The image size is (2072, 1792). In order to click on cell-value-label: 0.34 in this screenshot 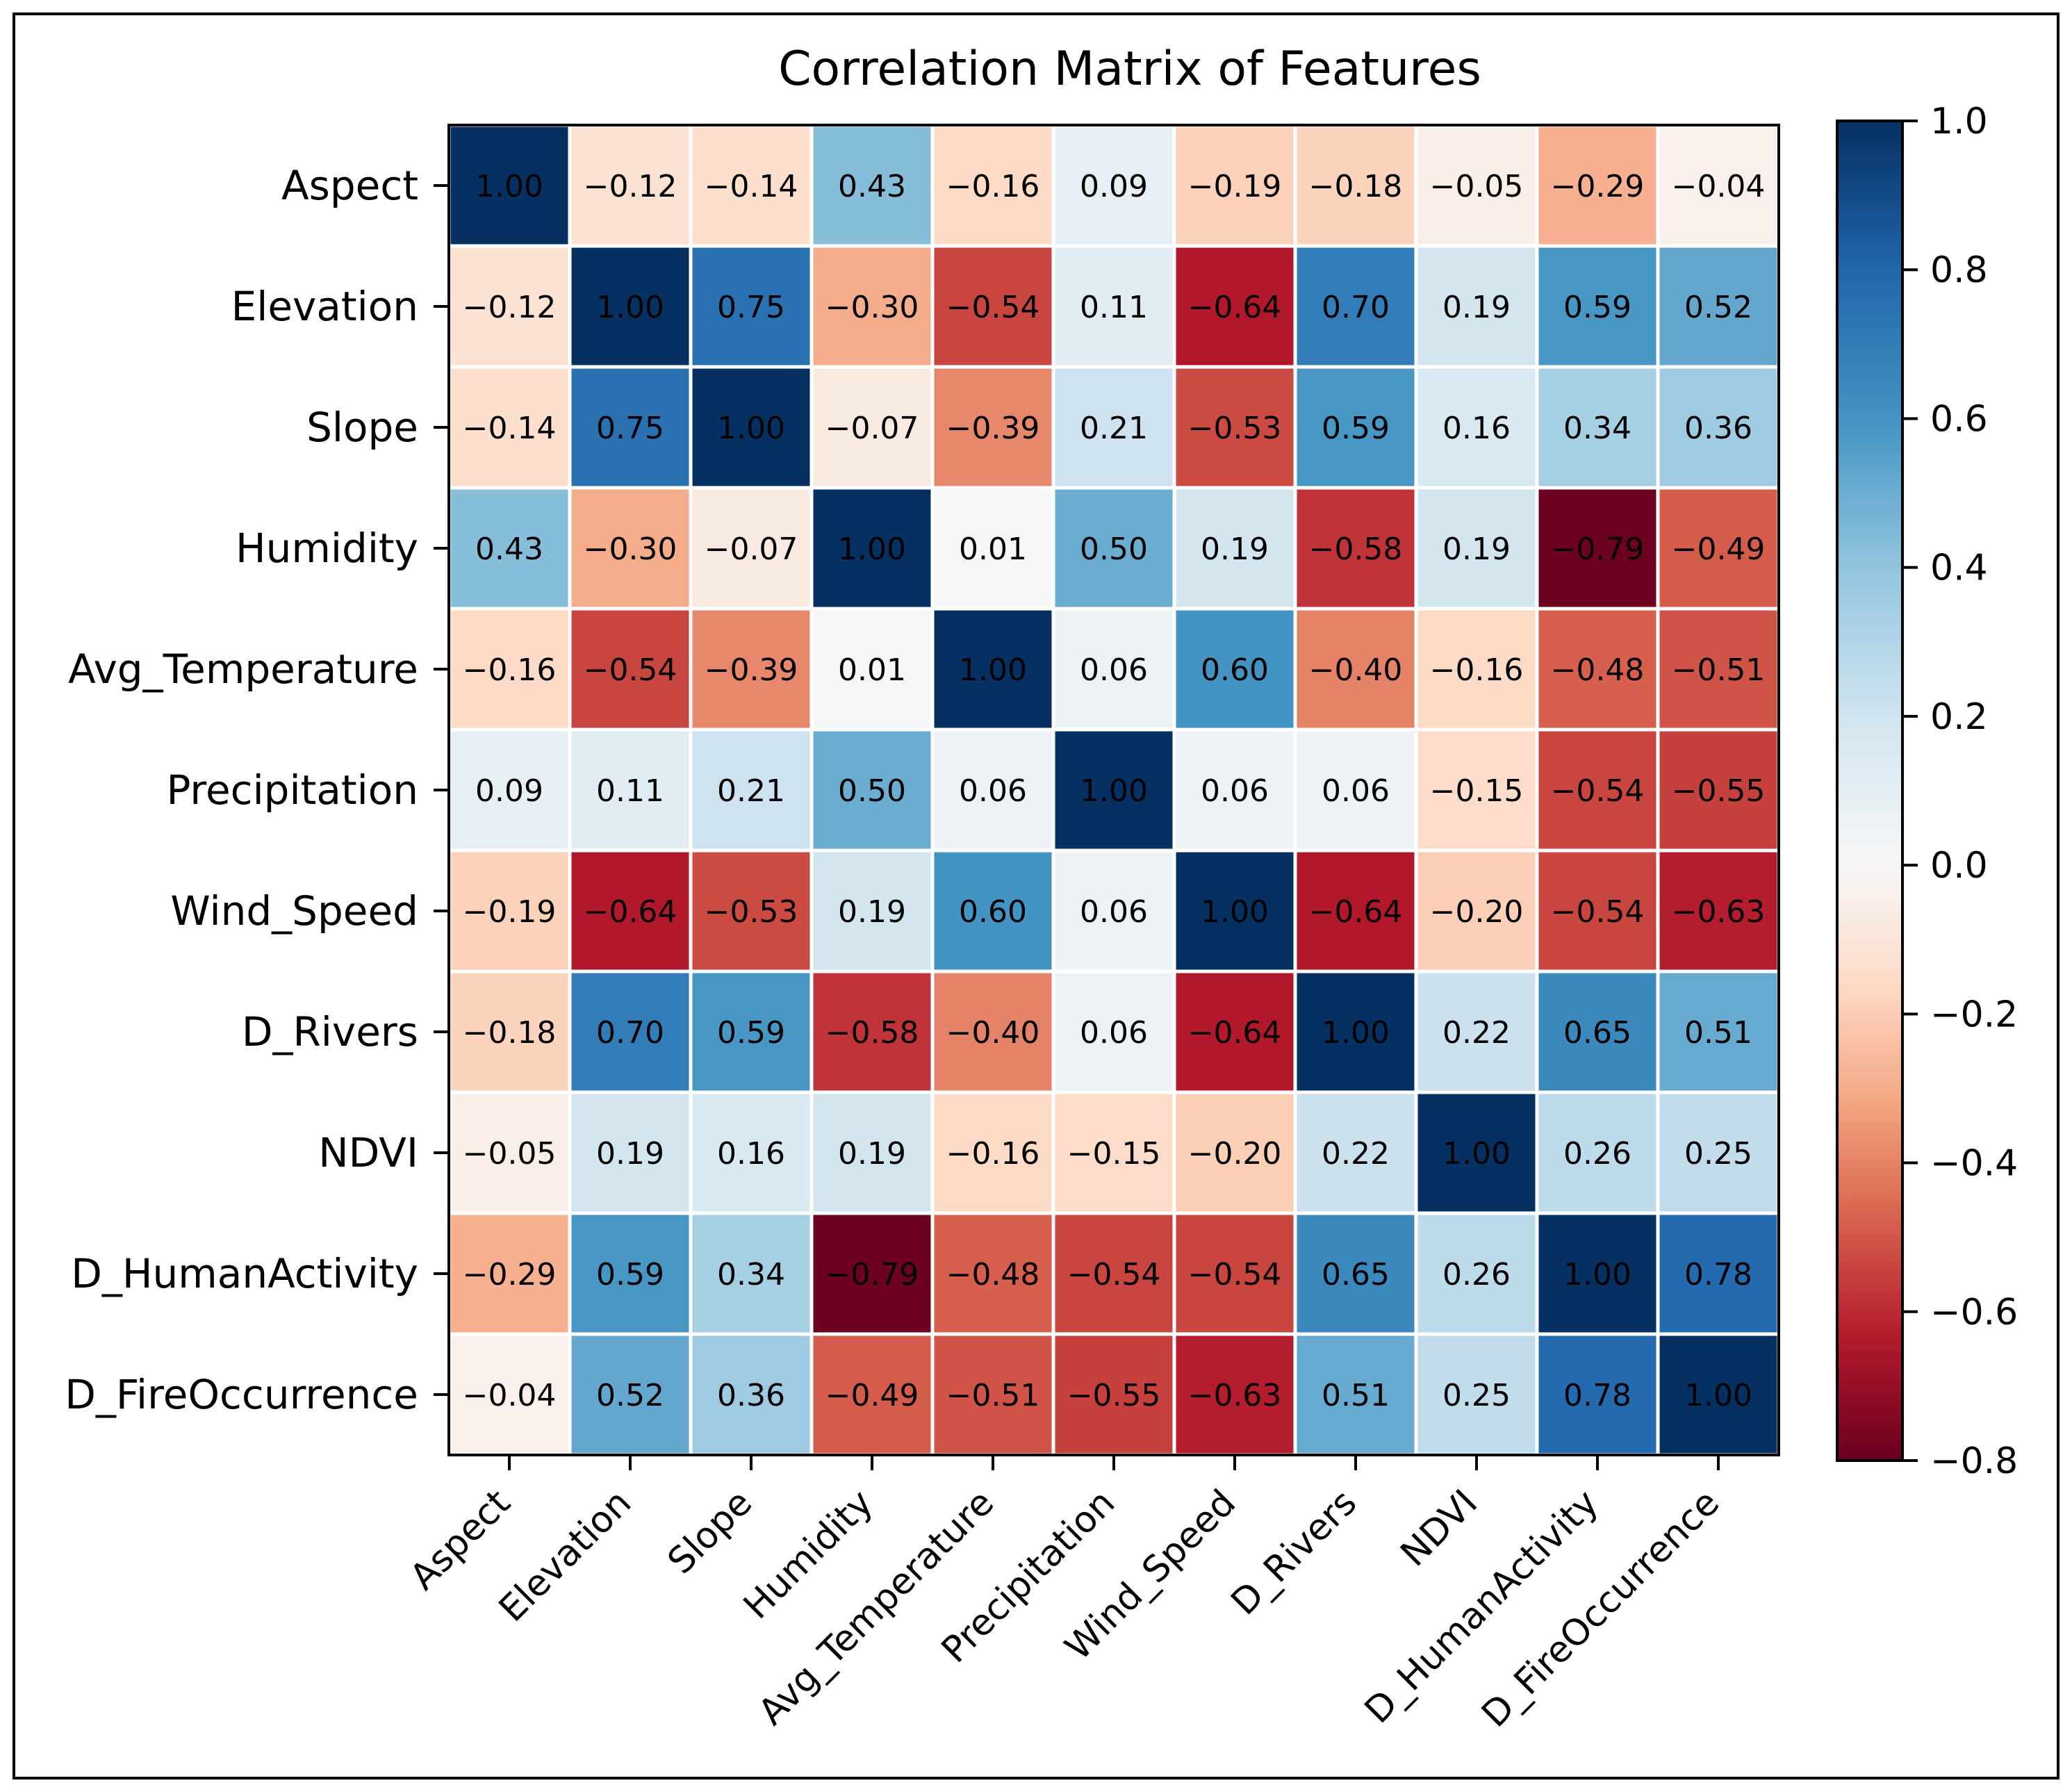, I will do `click(1597, 429)`.